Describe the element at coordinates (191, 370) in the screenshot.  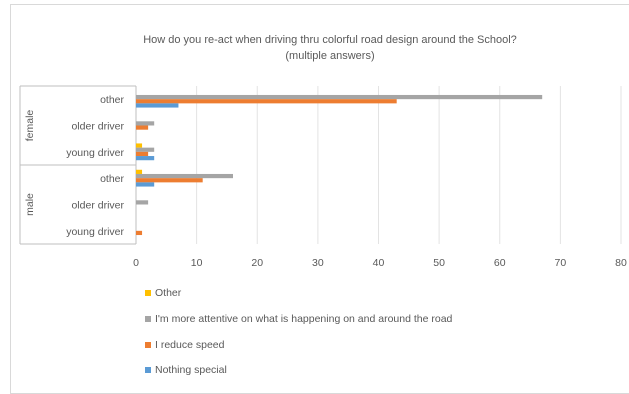
I see `legend-label: Nothing special` at that location.